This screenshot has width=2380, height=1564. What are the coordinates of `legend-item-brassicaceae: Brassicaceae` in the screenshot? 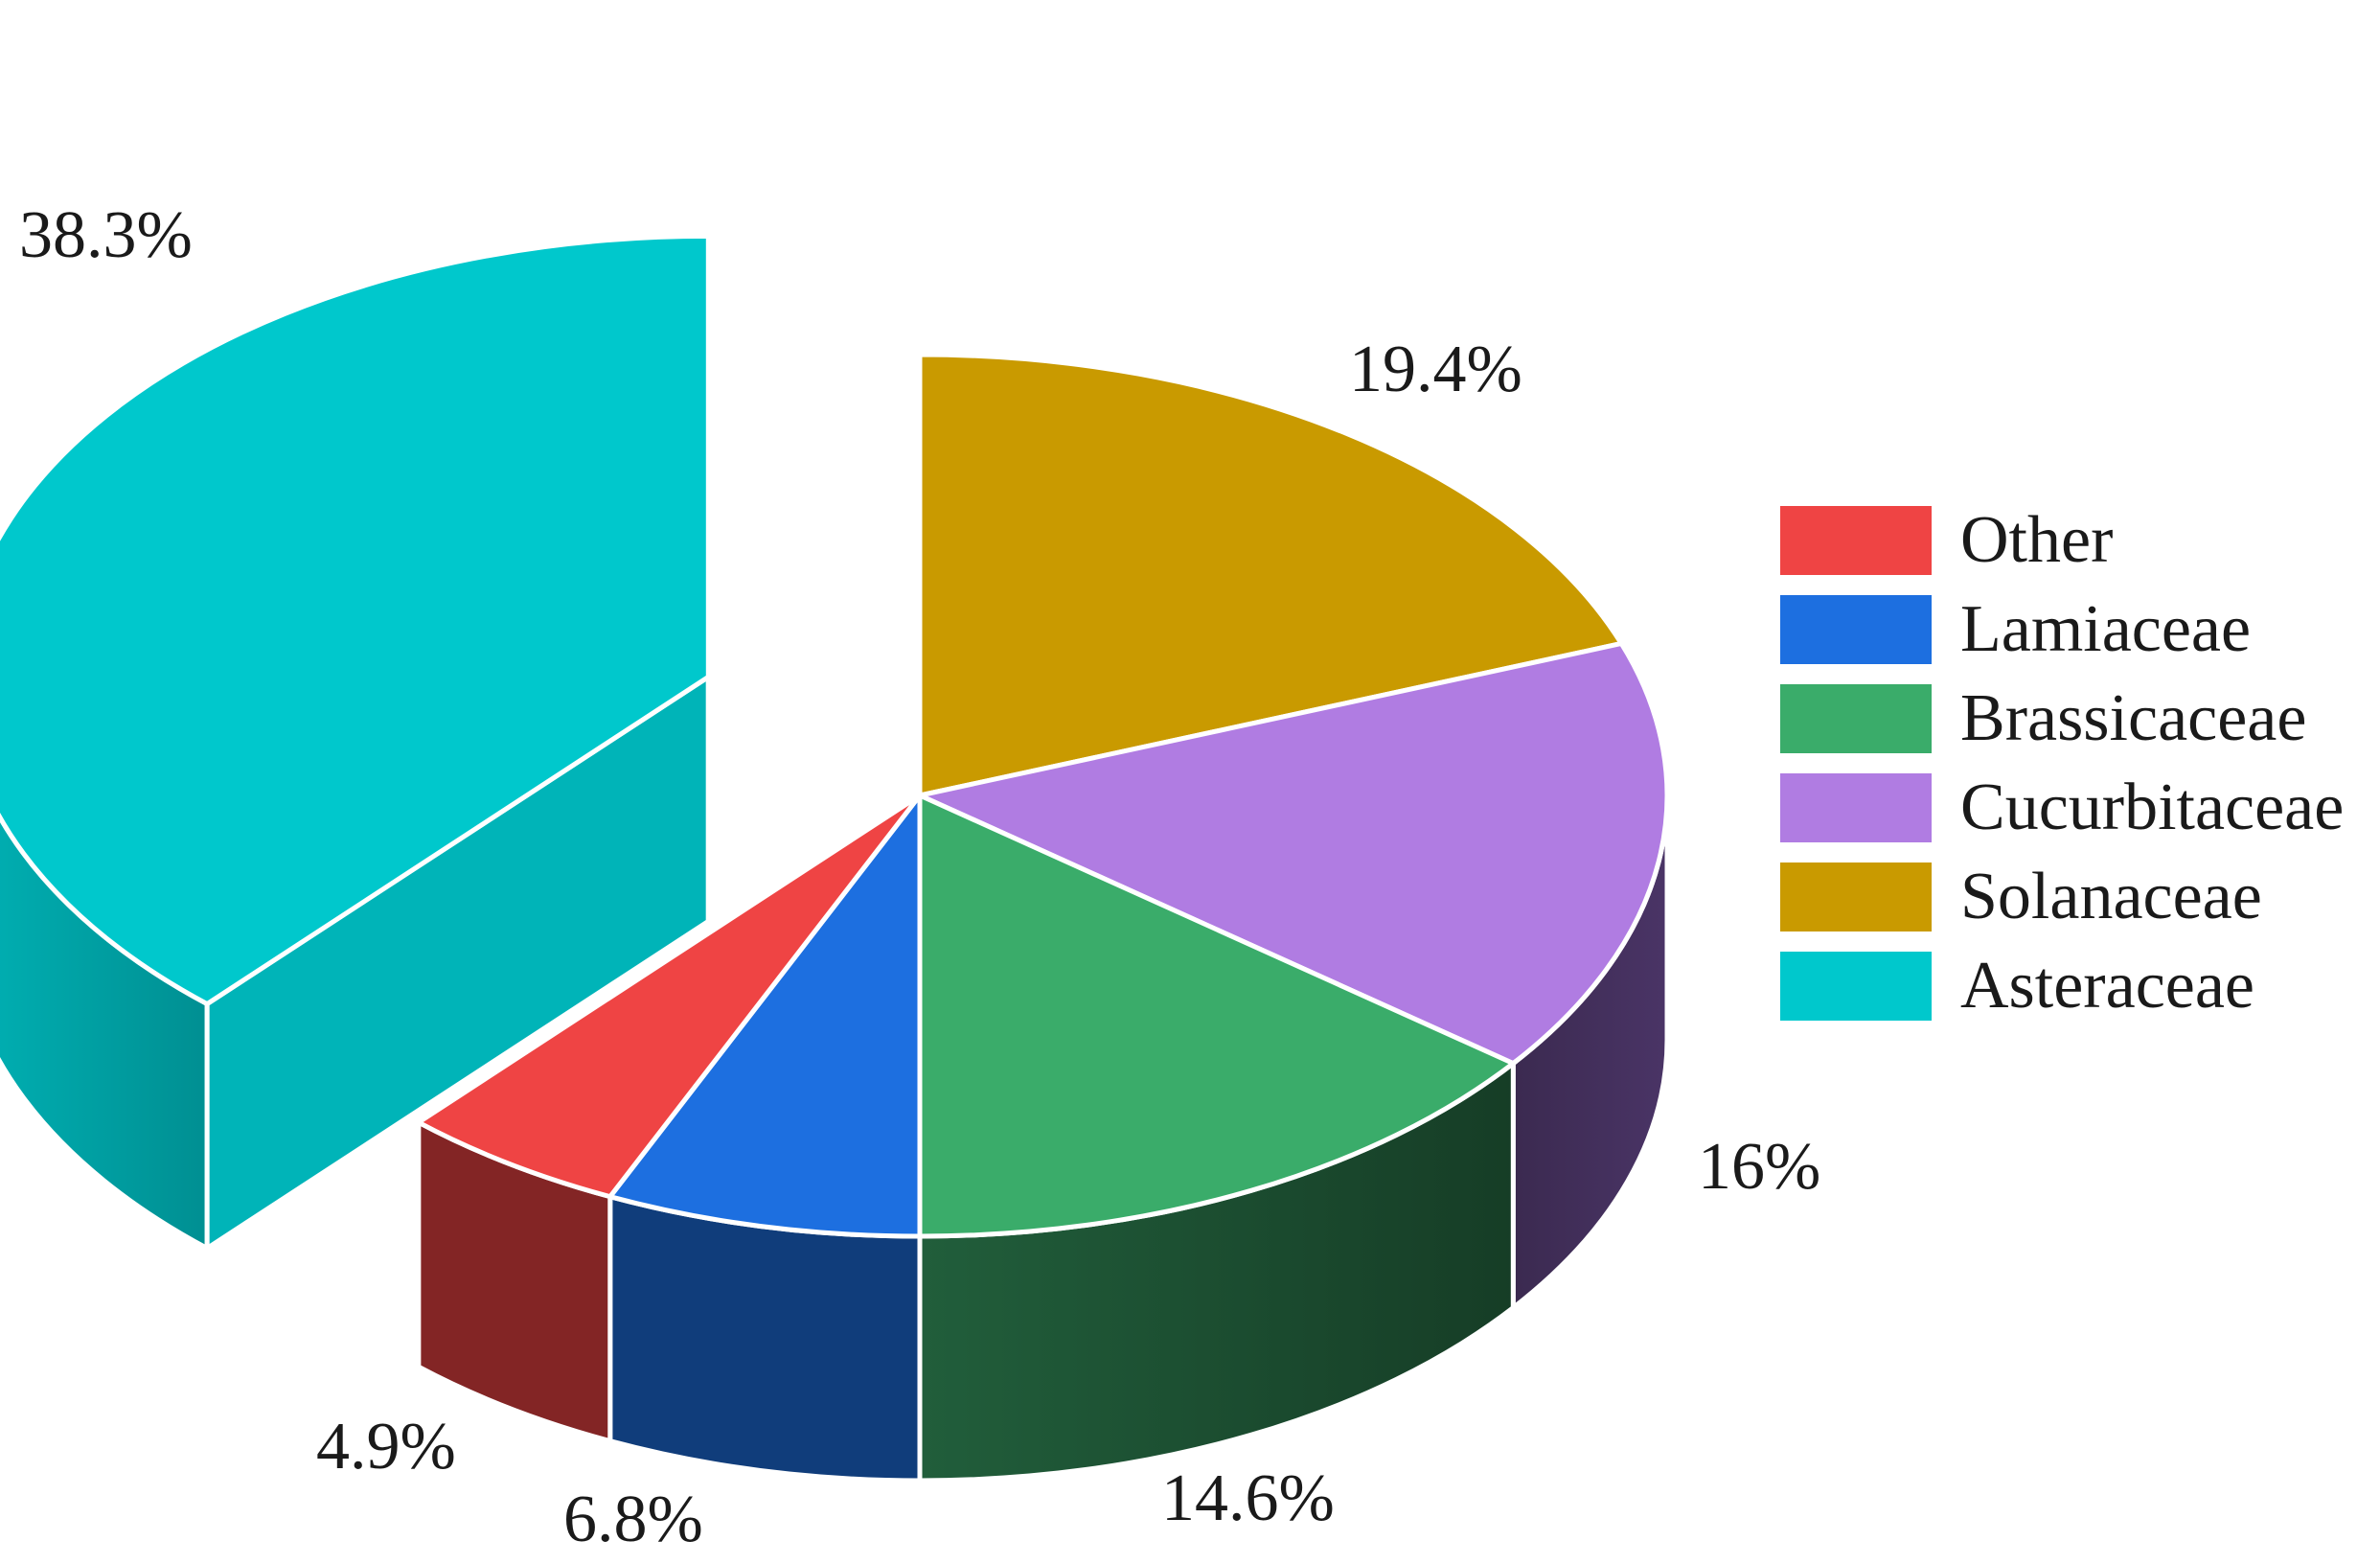 It's located at (2043, 718).